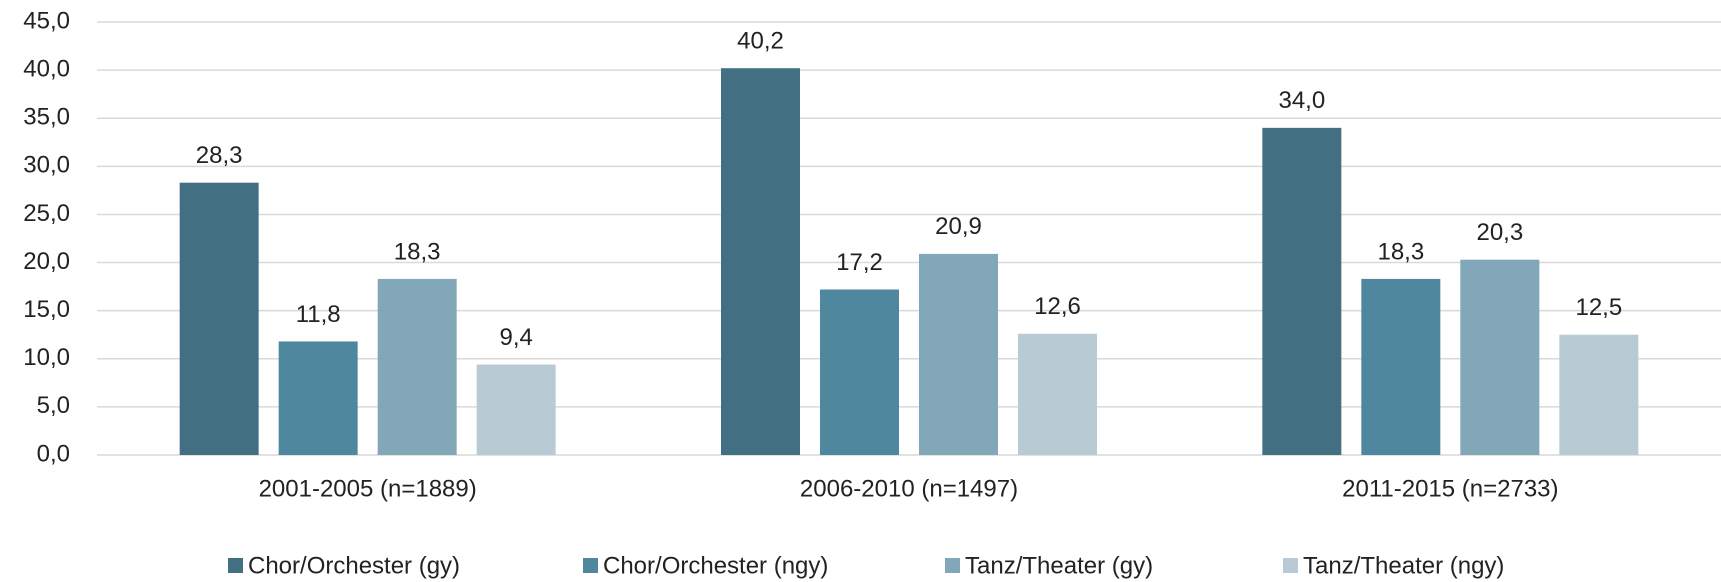 This screenshot has width=1721, height=582. I want to click on legend-label: Chor/Orchester (ngy), so click(715, 565).